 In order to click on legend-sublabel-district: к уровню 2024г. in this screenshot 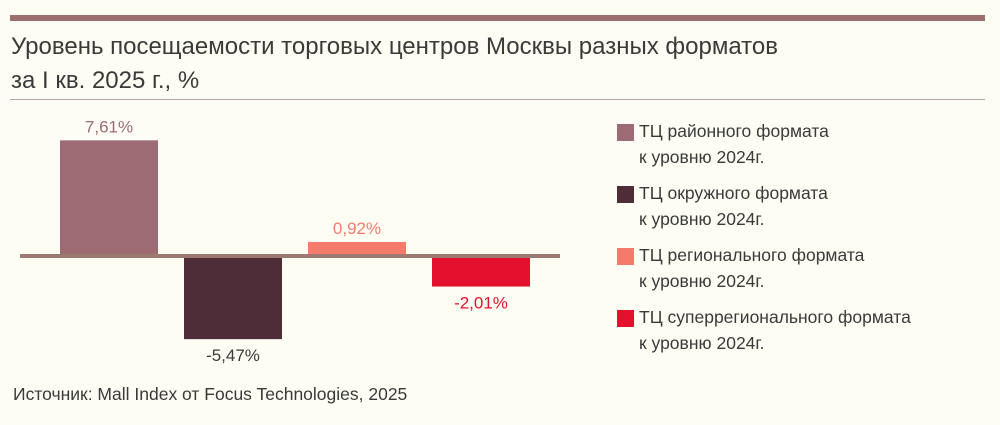, I will do `click(702, 157)`.